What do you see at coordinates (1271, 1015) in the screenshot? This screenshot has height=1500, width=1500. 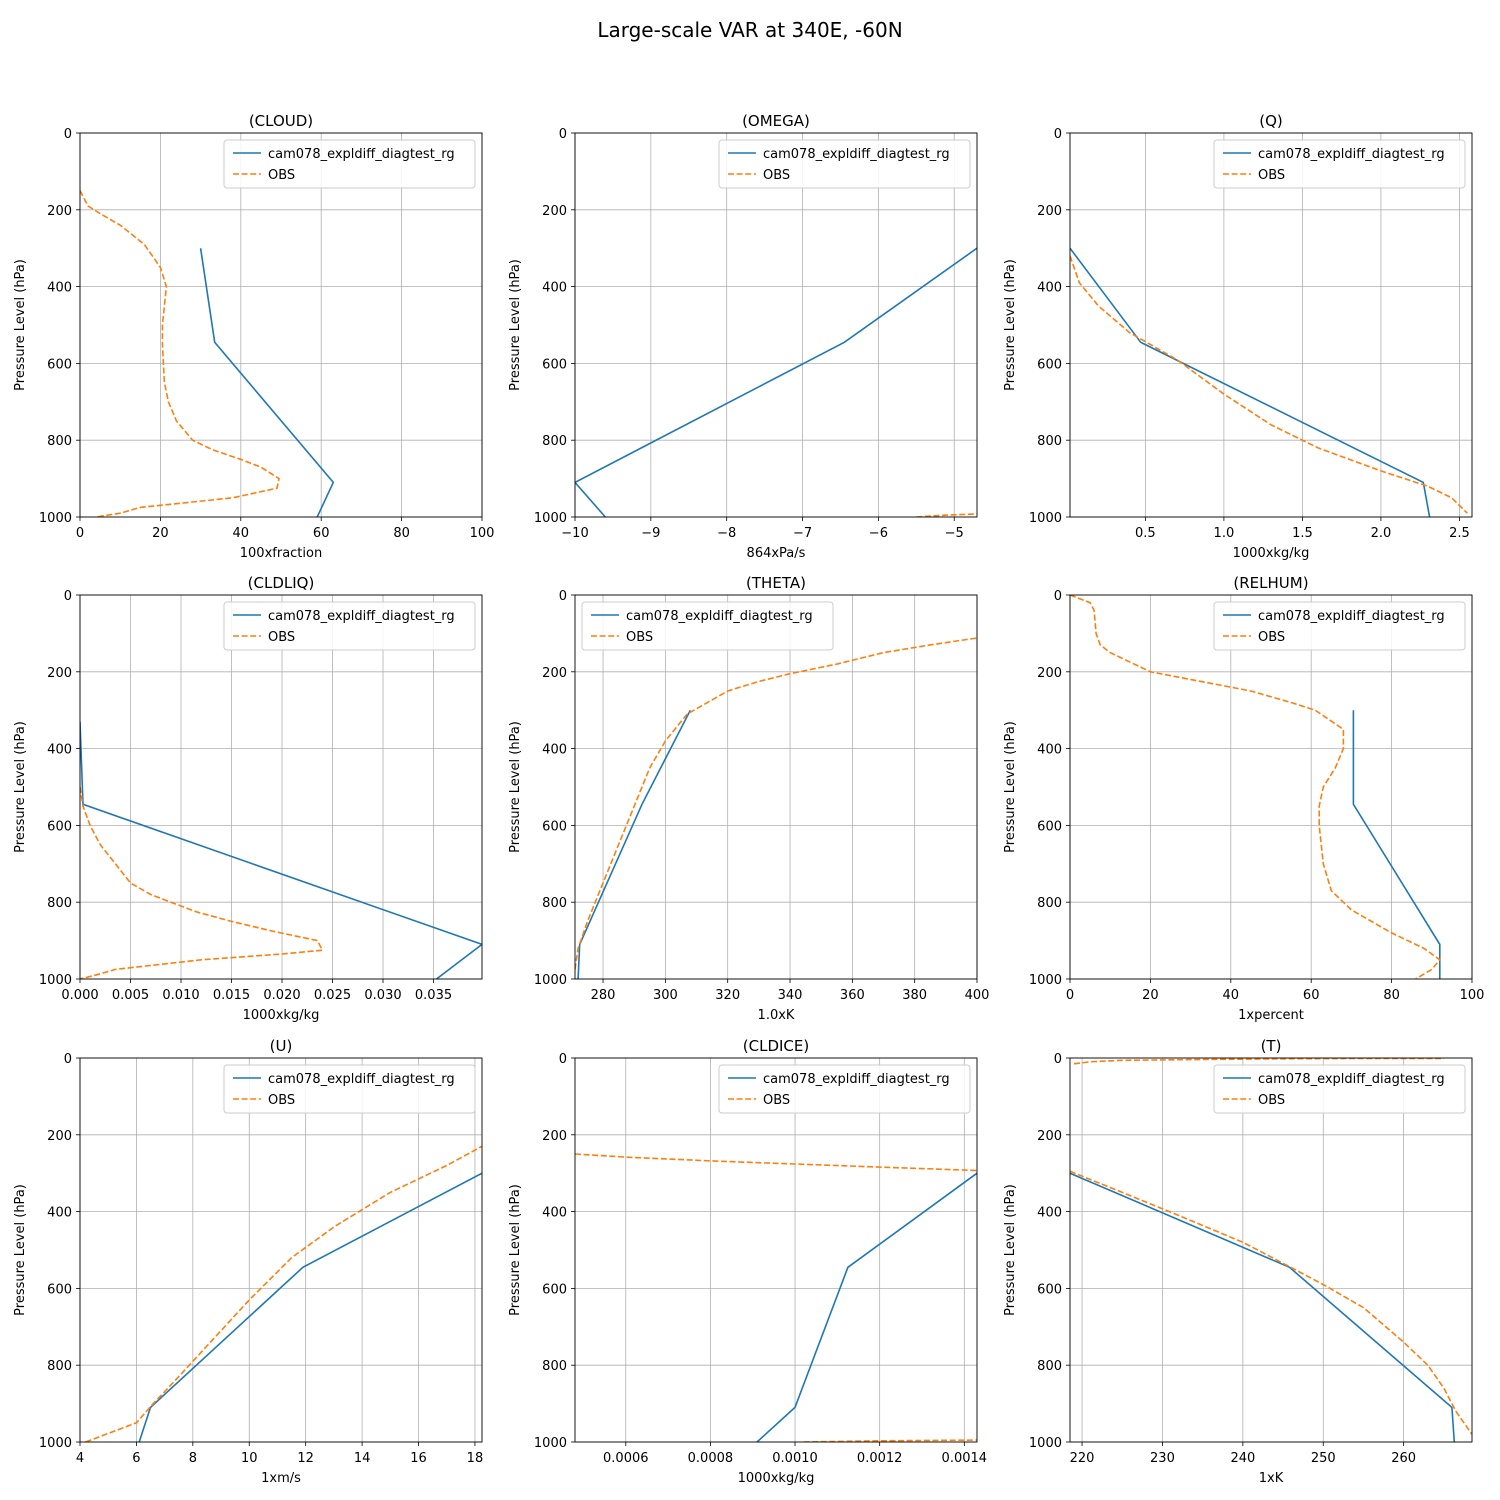 I see `x-axis-label: 1xpercent` at bounding box center [1271, 1015].